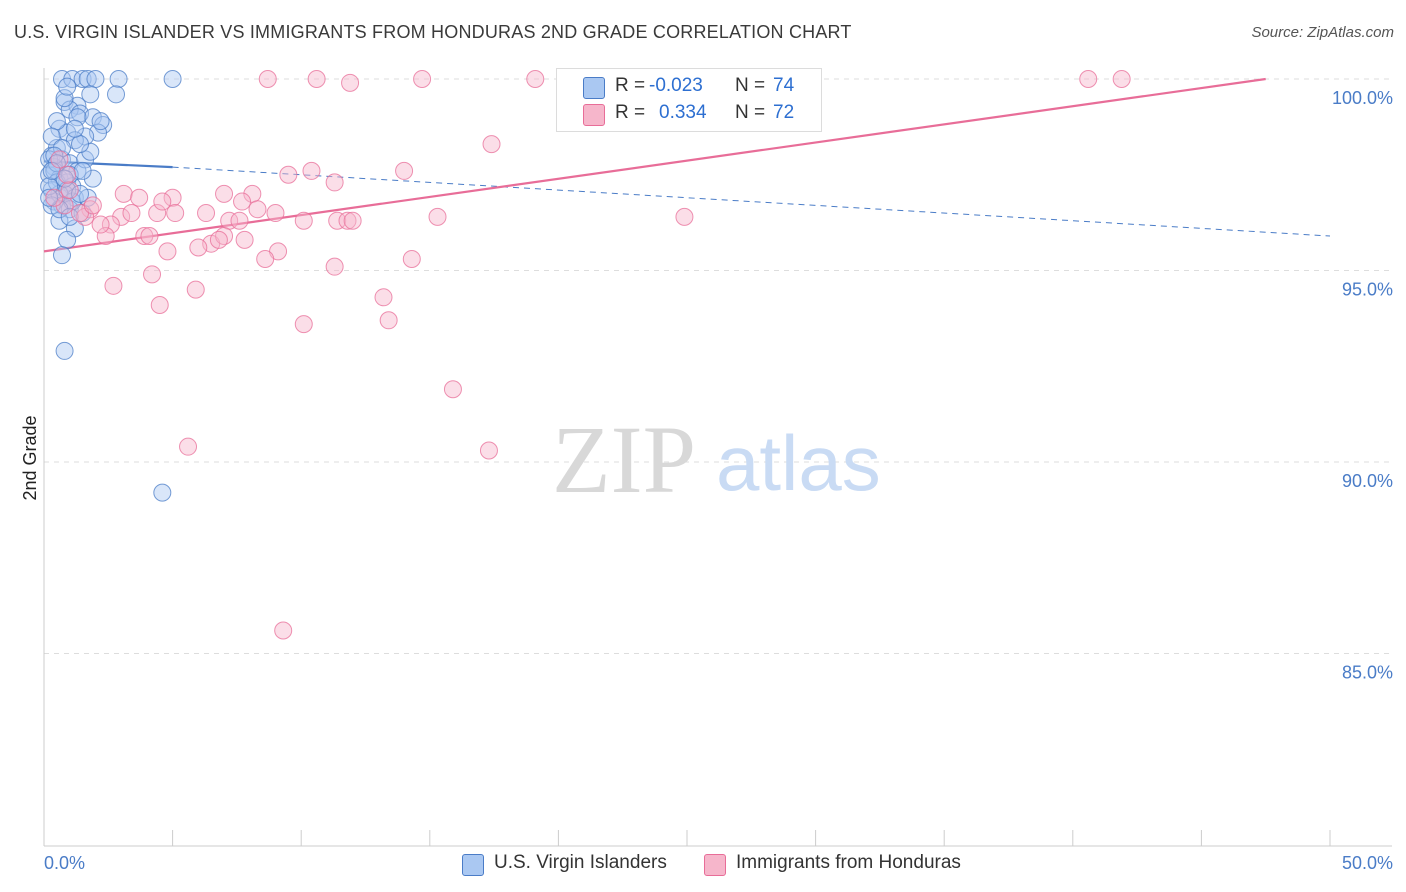 The width and height of the screenshot is (1406, 892). What do you see at coordinates (624, 459) in the screenshot?
I see `watermark-zip: ZIP` at bounding box center [624, 459].